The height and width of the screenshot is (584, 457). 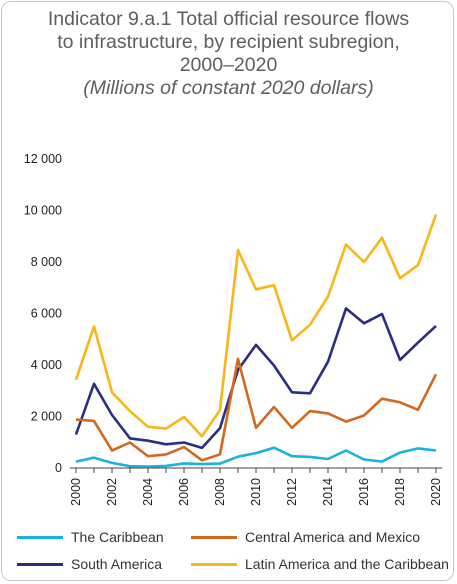 What do you see at coordinates (256, 409) in the screenshot?
I see `series-line-central-america-and-mexico` at bounding box center [256, 409].